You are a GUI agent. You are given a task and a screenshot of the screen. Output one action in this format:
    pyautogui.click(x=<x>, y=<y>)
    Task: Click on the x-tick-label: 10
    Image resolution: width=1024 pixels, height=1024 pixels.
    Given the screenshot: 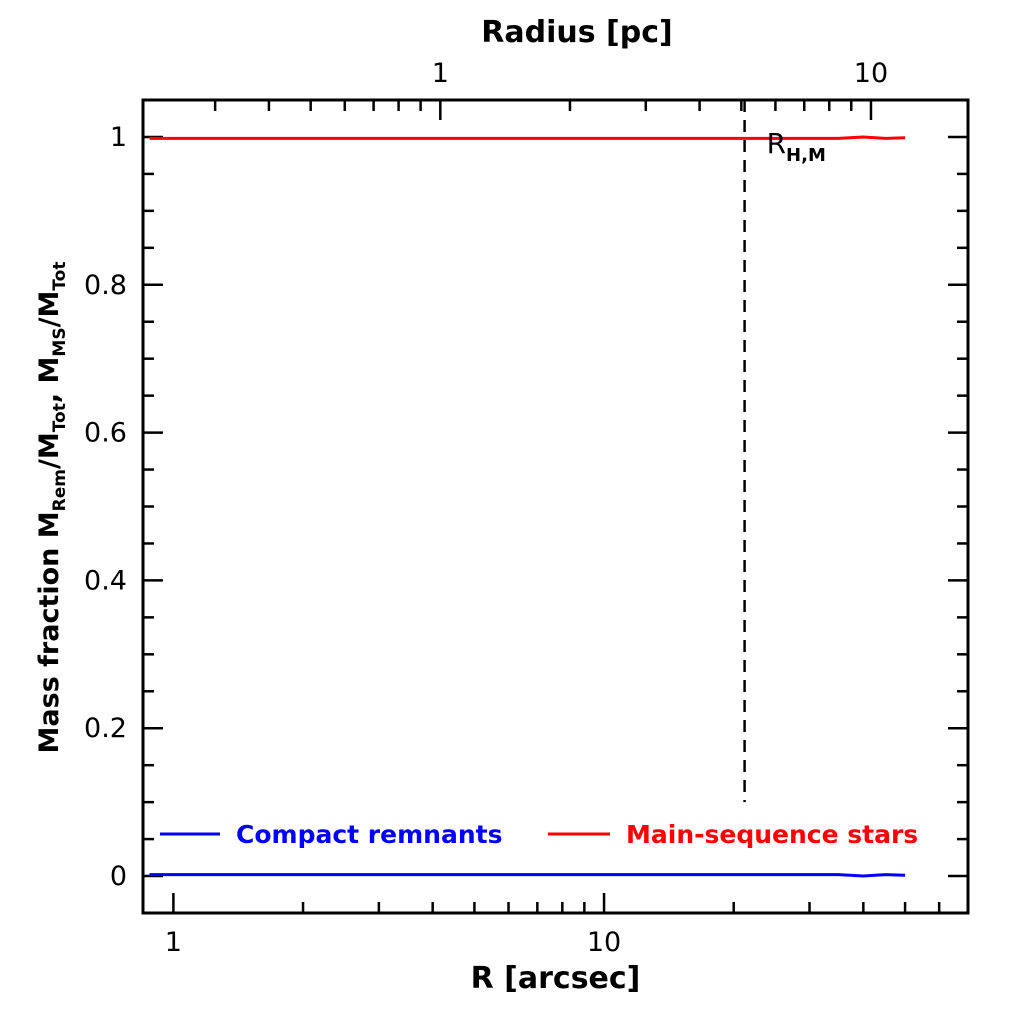 What is the action you would take?
    pyautogui.click(x=604, y=942)
    